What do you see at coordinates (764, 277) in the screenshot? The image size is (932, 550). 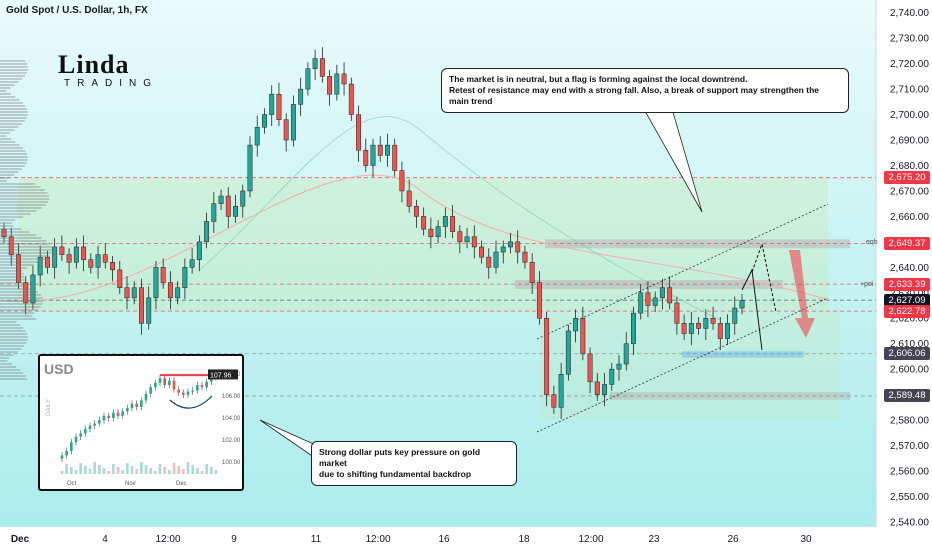 I see `projection-path-retest` at bounding box center [764, 277].